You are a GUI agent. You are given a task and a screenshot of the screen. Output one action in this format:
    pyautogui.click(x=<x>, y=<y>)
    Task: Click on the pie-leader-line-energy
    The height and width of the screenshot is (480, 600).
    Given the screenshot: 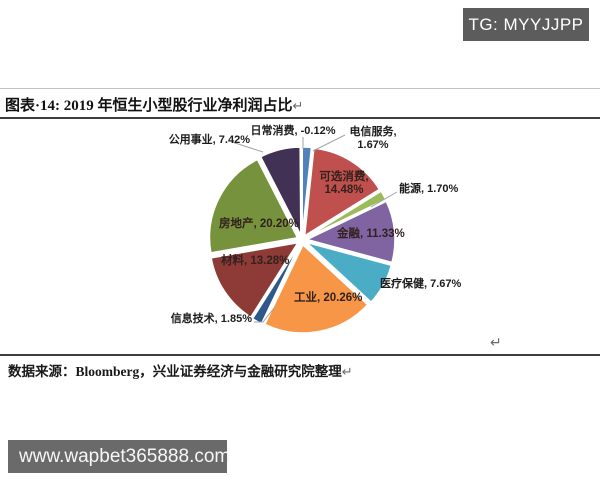 What is the action you would take?
    pyautogui.click(x=384, y=199)
    